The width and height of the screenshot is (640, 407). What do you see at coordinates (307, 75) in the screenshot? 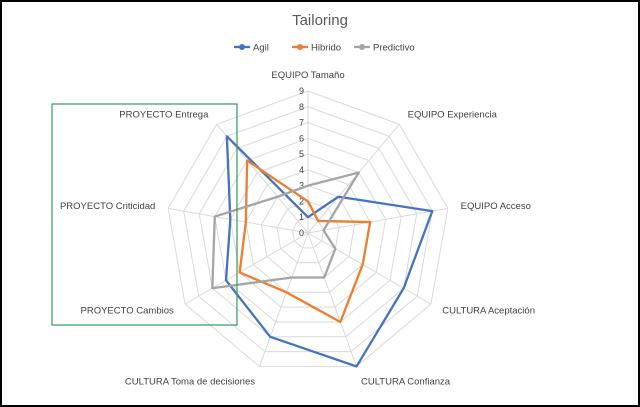
I see `category-label: EQUIPO Tamaño` at bounding box center [307, 75].